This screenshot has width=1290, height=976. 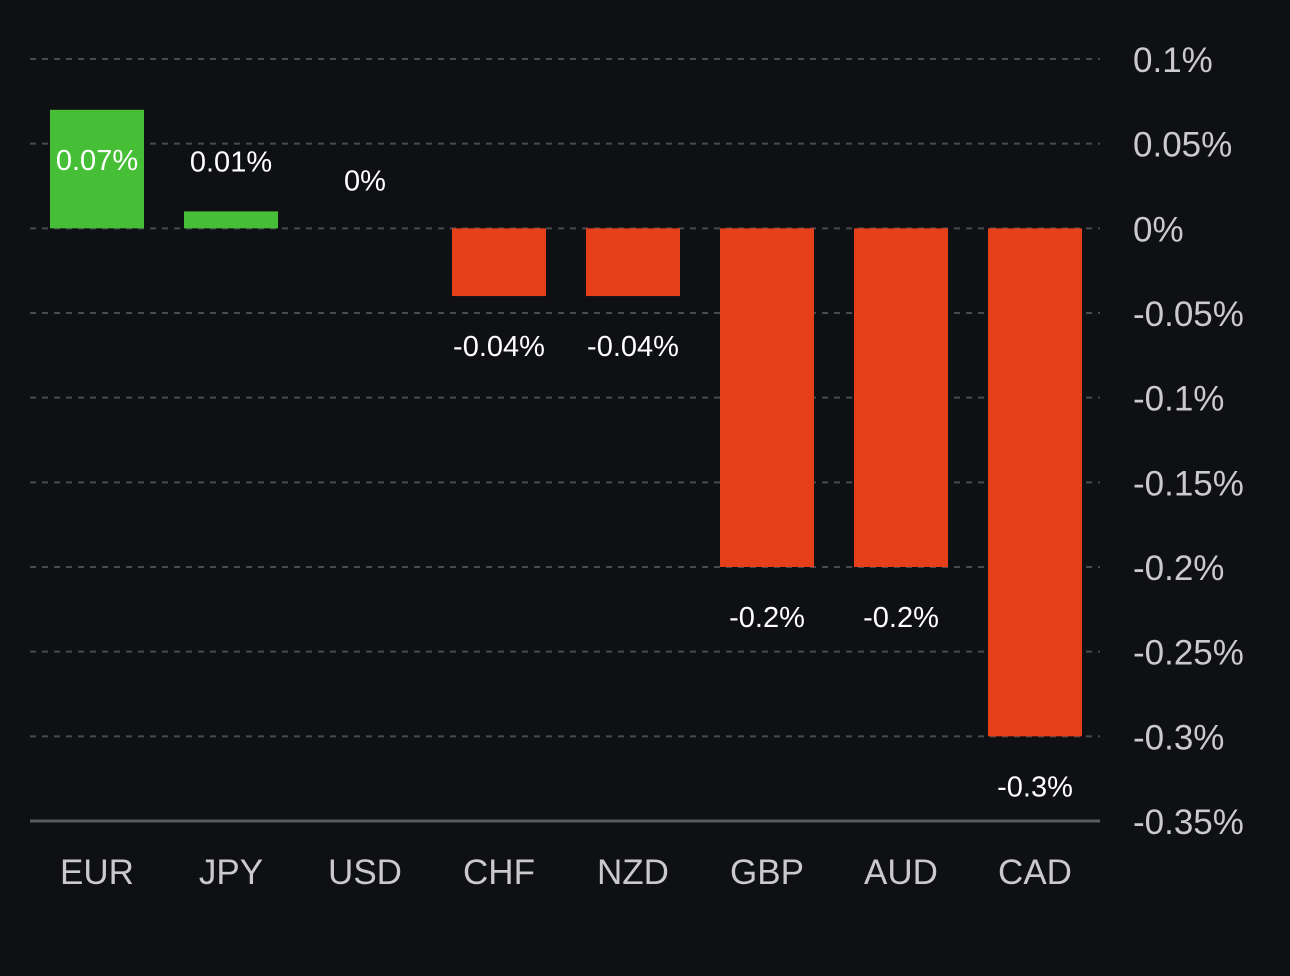 What do you see at coordinates (1035, 482) in the screenshot?
I see `bar-cad` at bounding box center [1035, 482].